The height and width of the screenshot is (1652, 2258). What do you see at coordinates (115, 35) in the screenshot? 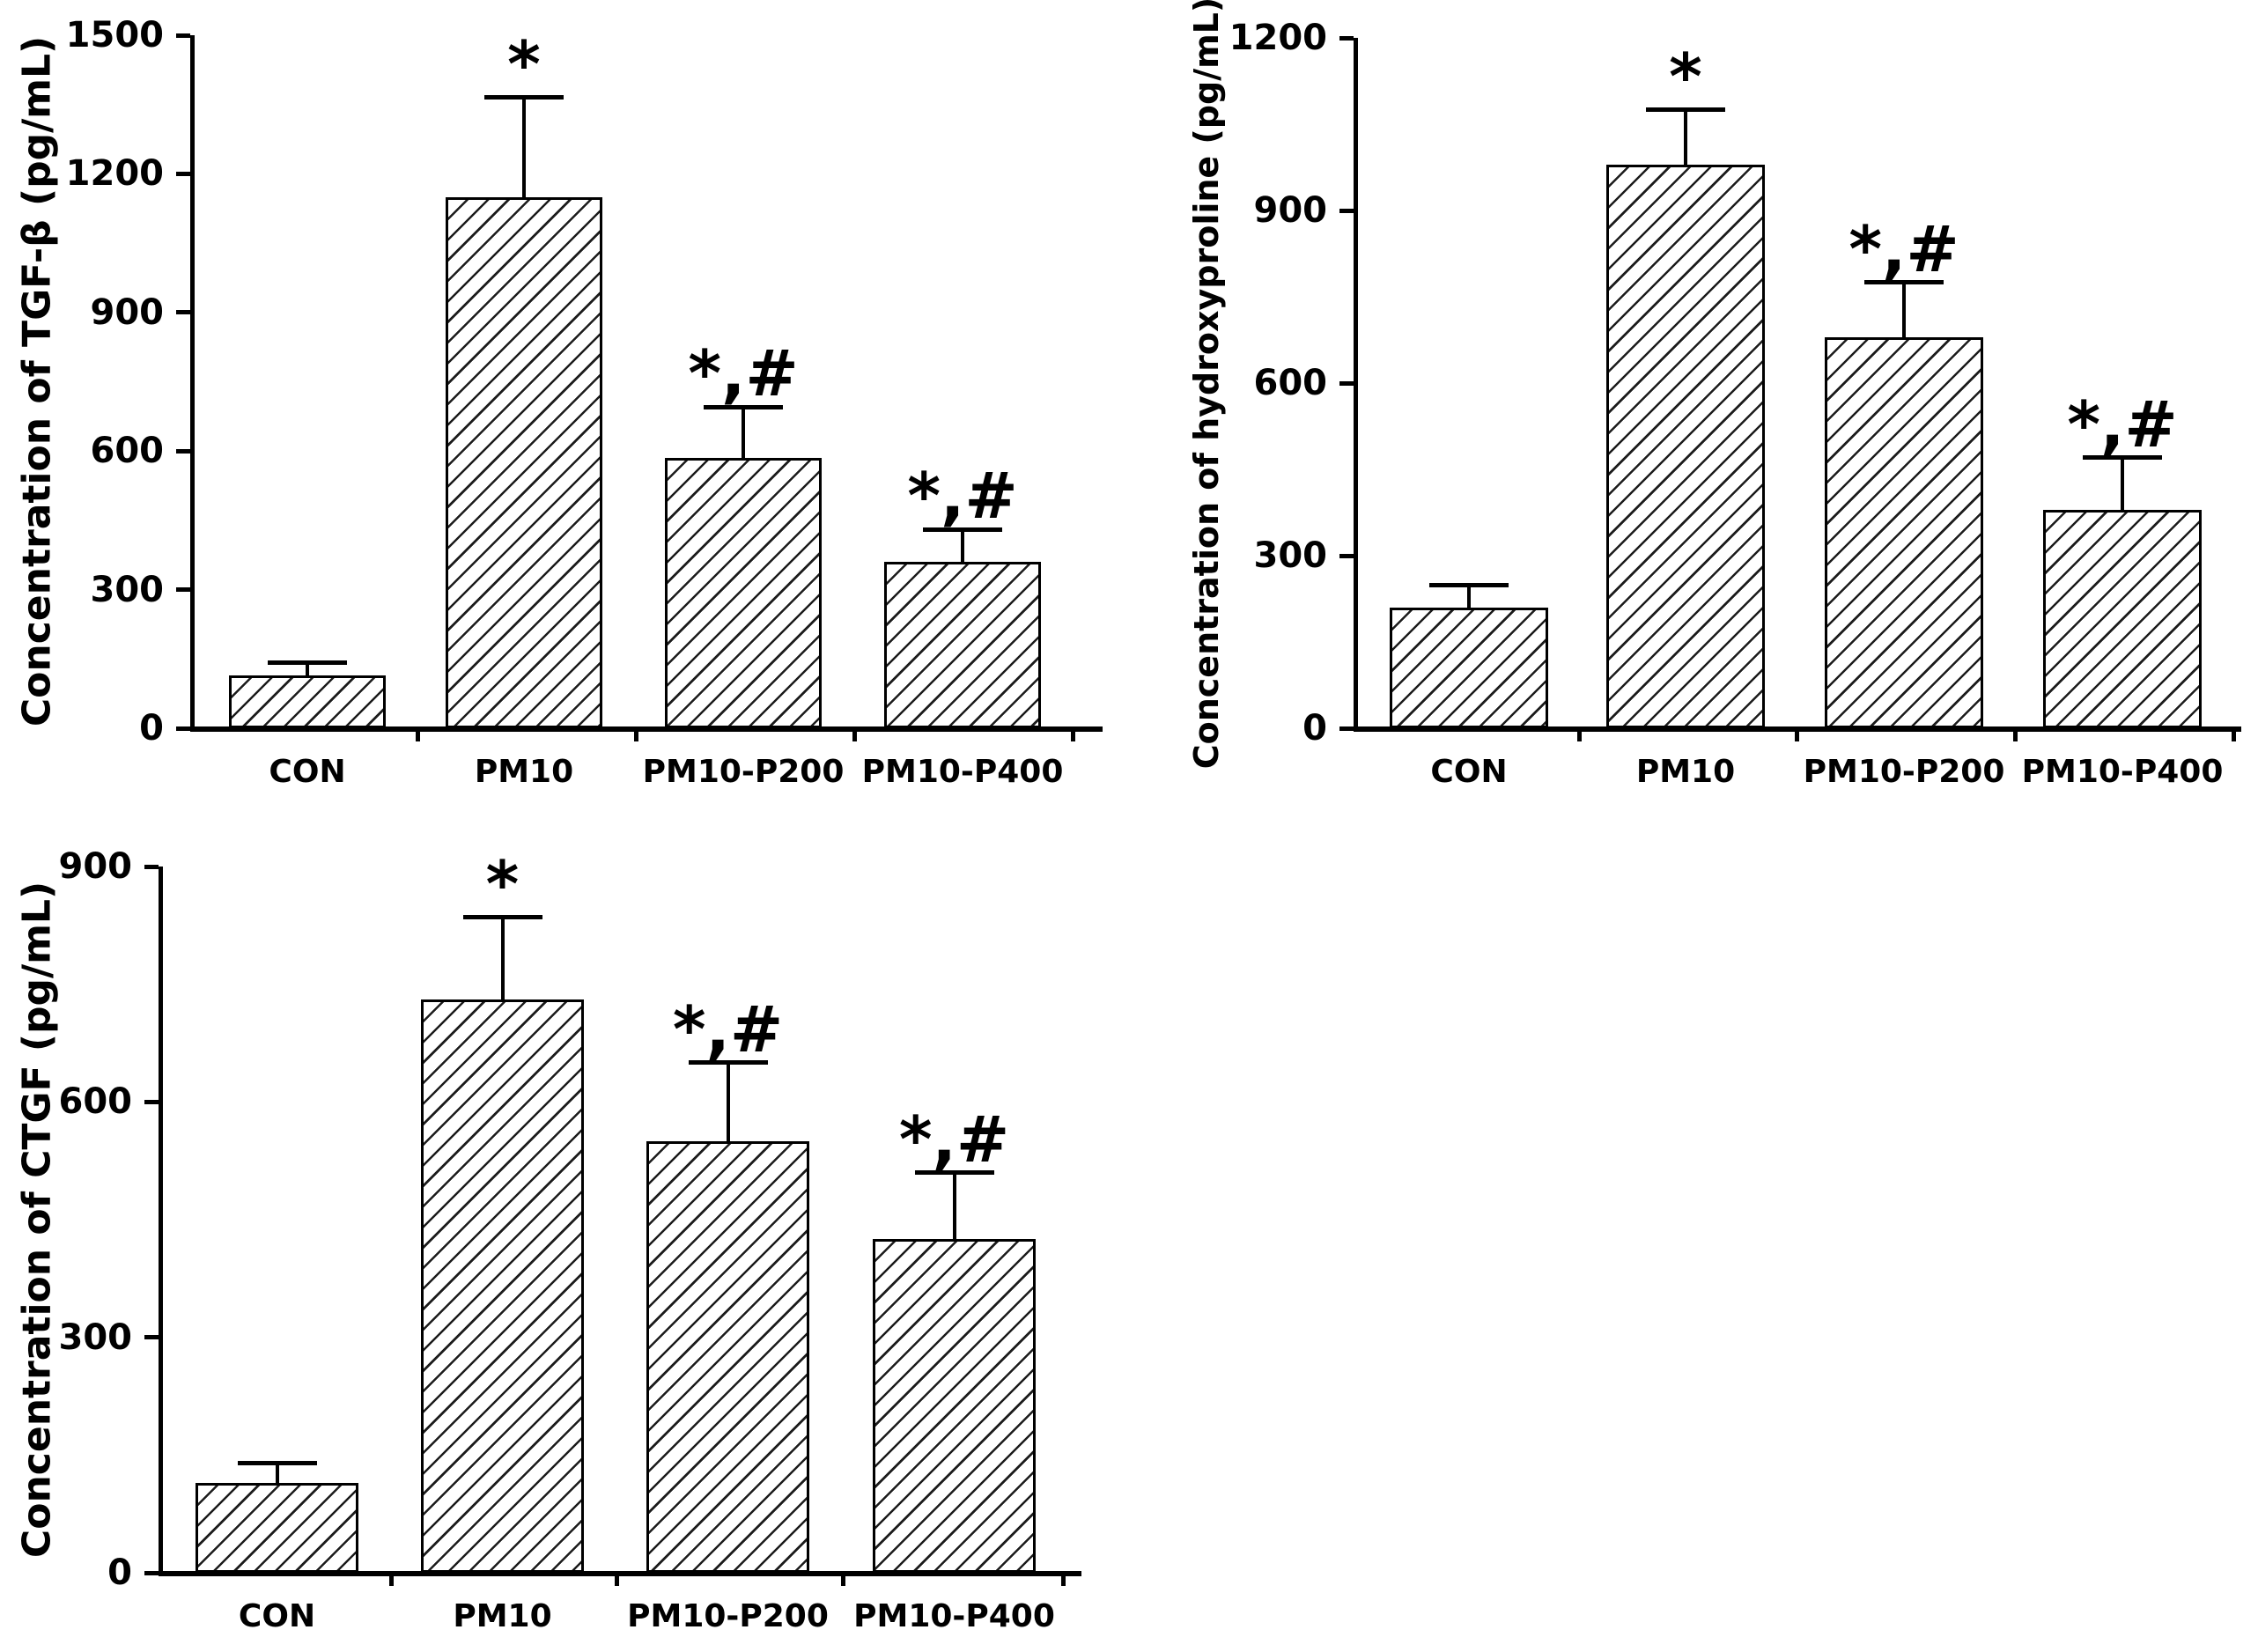
I see `y-tick-label: 1500` at bounding box center [115, 35].